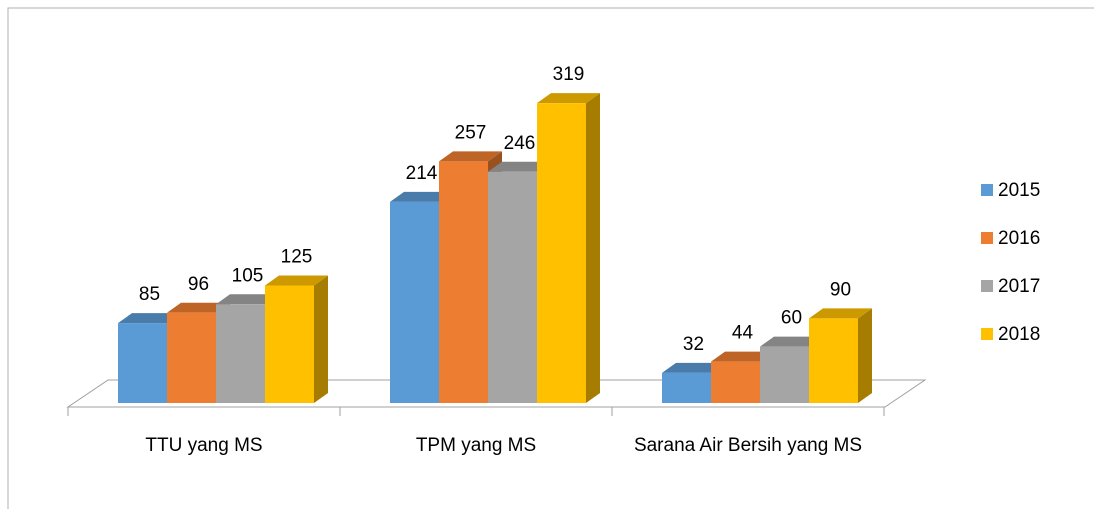 The width and height of the screenshot is (1094, 509). I want to click on data-label: 246, so click(520, 143).